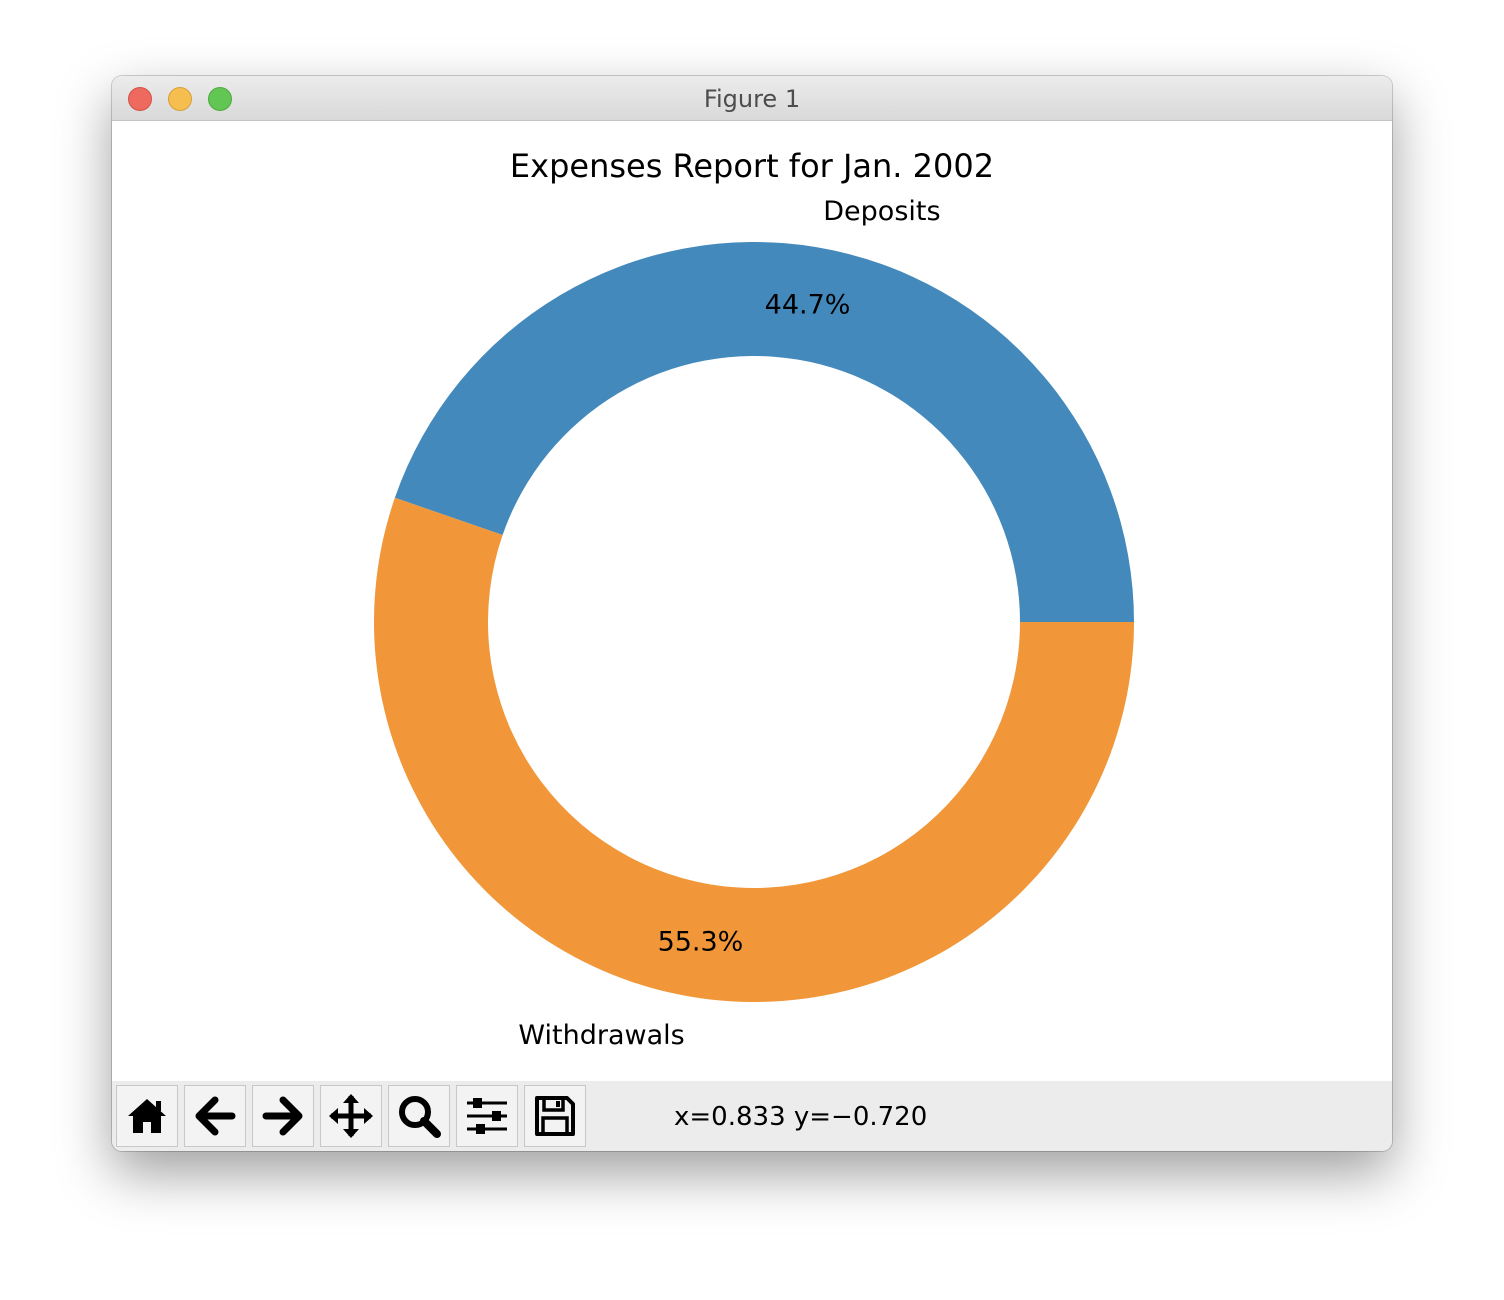 Image resolution: width=1504 pixels, height=1300 pixels. I want to click on forward-button, so click(283, 1116).